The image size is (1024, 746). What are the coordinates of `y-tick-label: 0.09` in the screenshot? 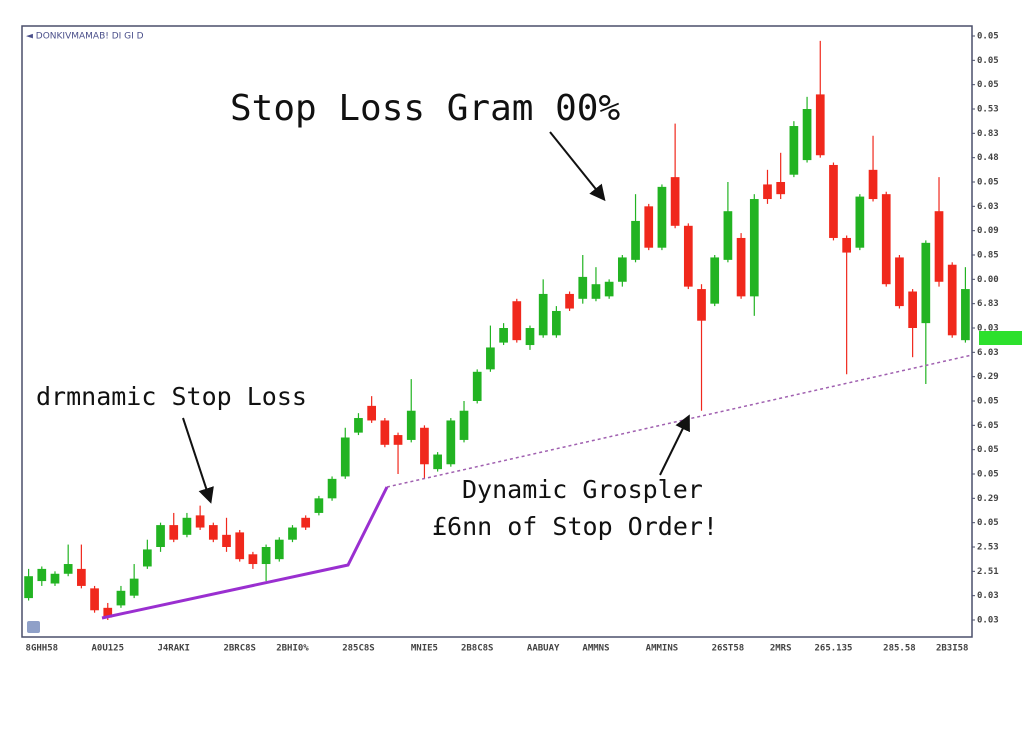 It's located at (988, 231).